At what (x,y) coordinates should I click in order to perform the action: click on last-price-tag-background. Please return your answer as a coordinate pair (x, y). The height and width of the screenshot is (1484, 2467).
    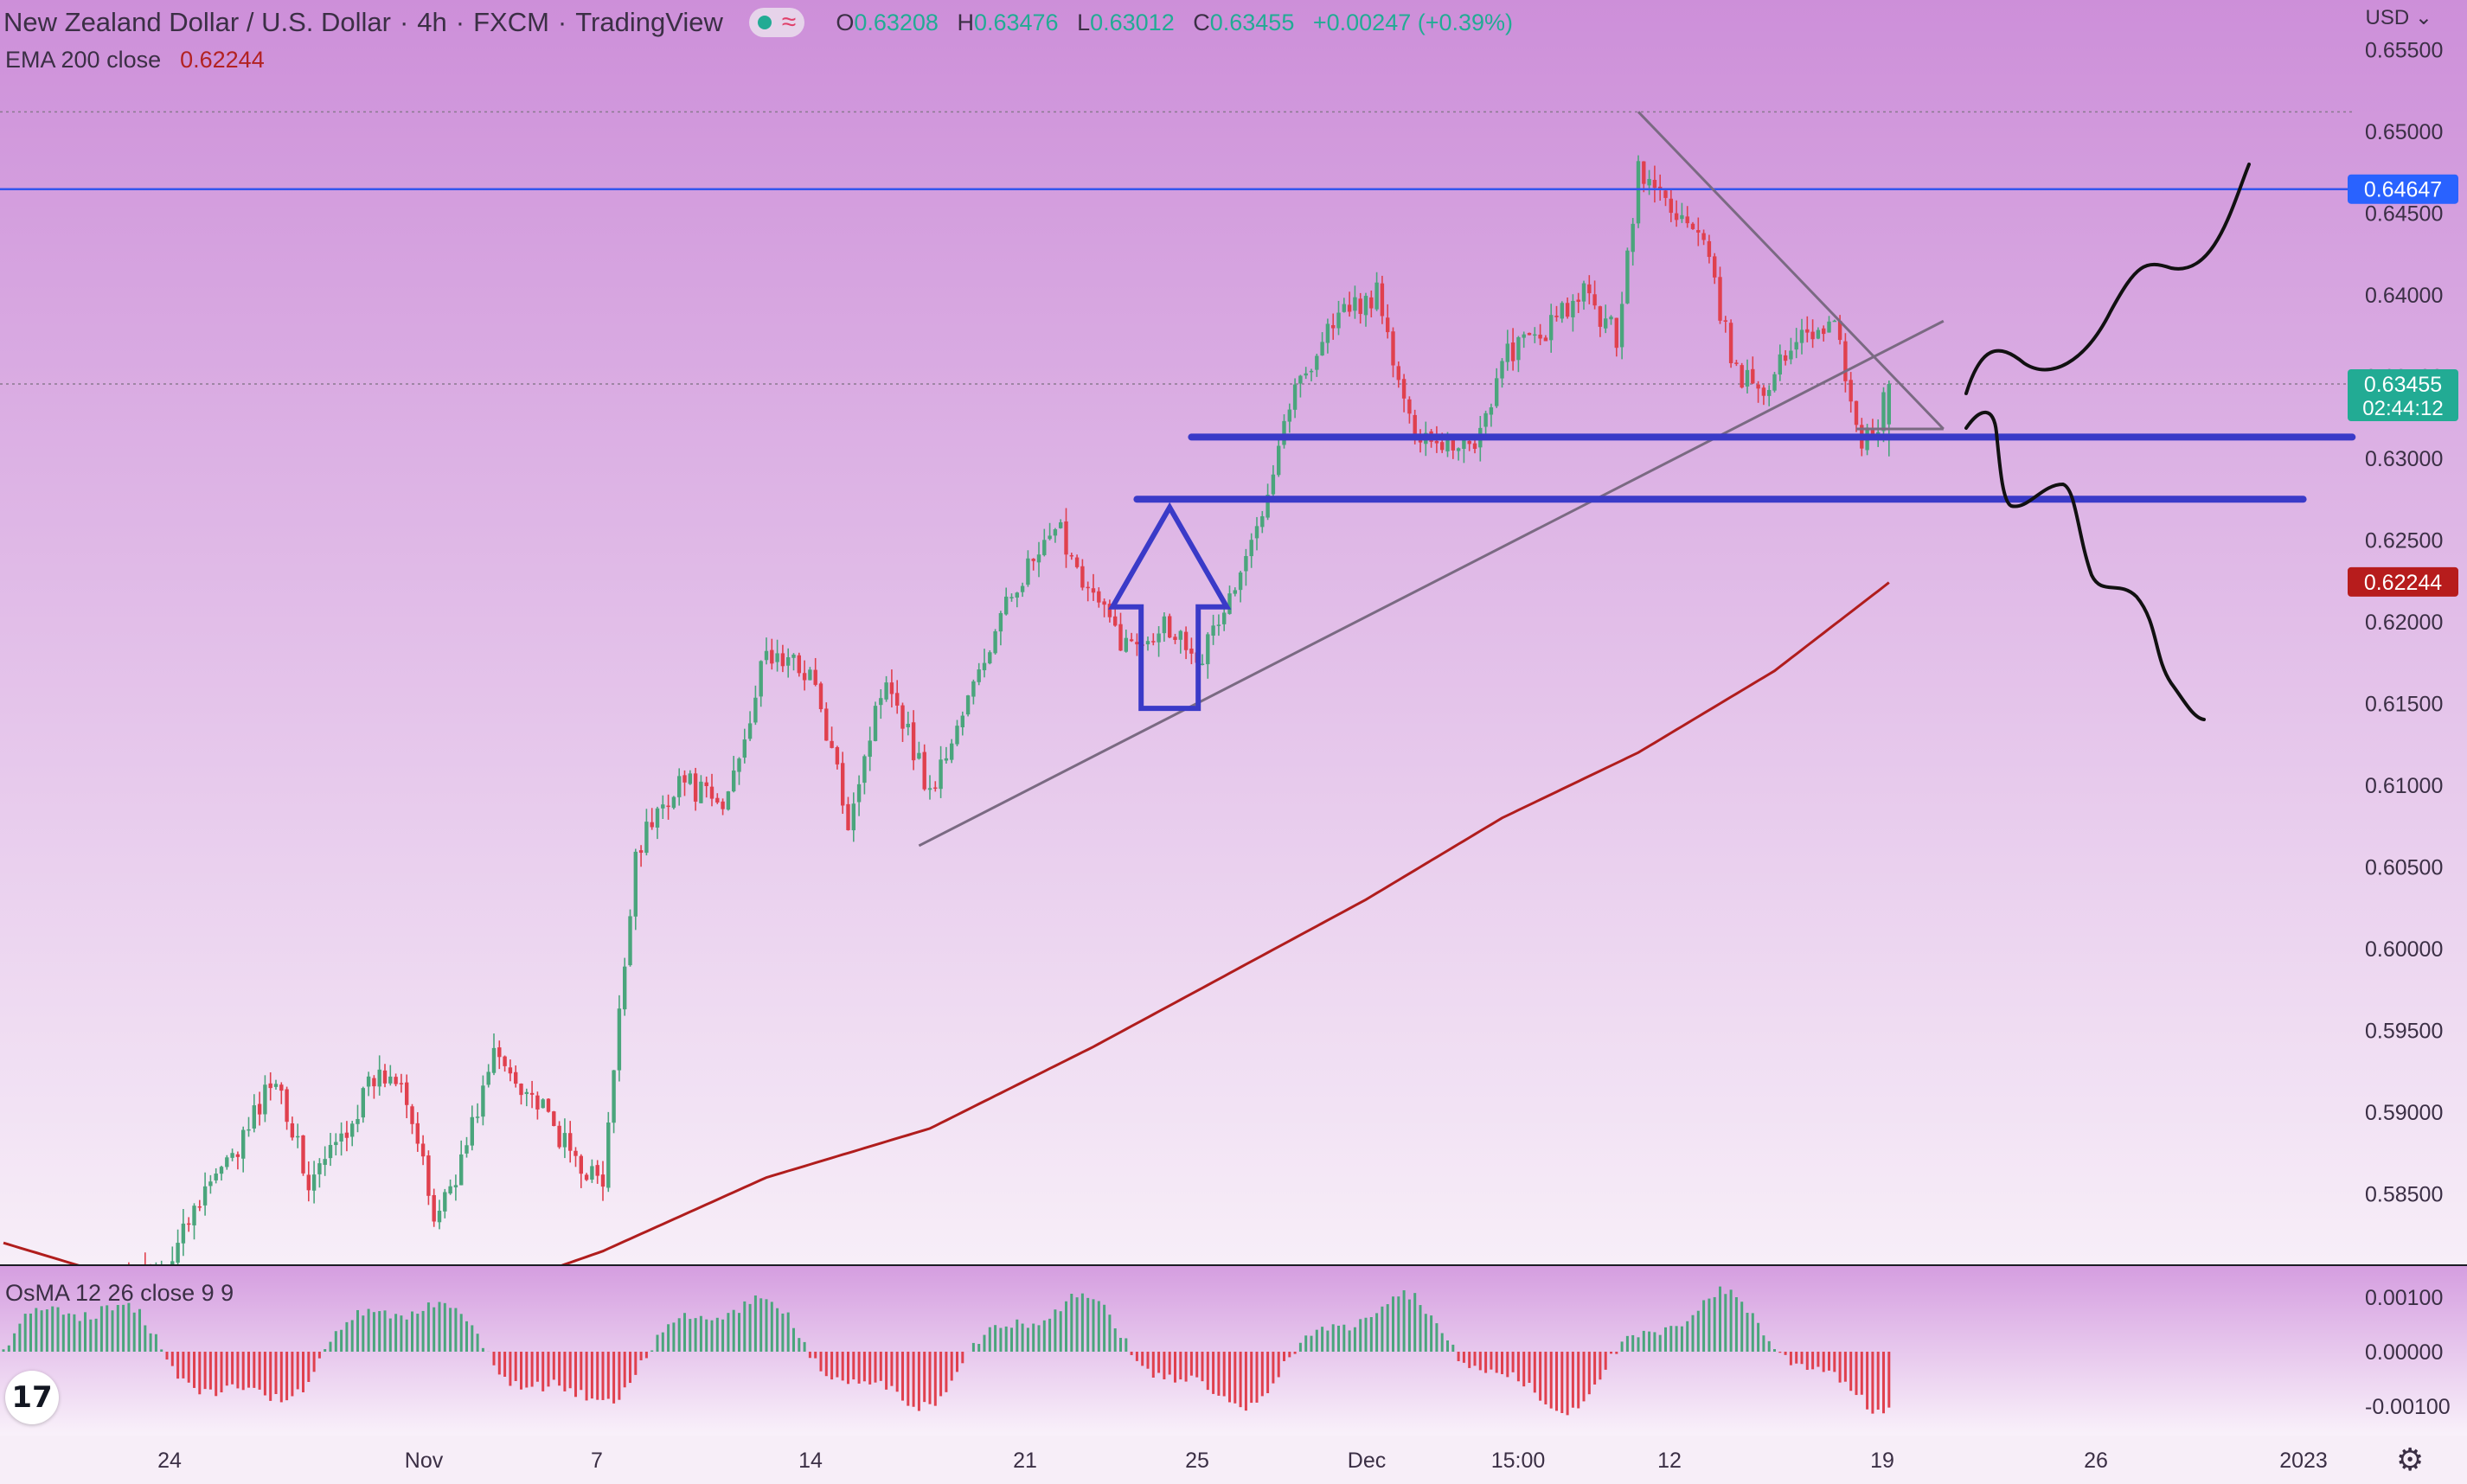
    Looking at the image, I should click on (2403, 395).